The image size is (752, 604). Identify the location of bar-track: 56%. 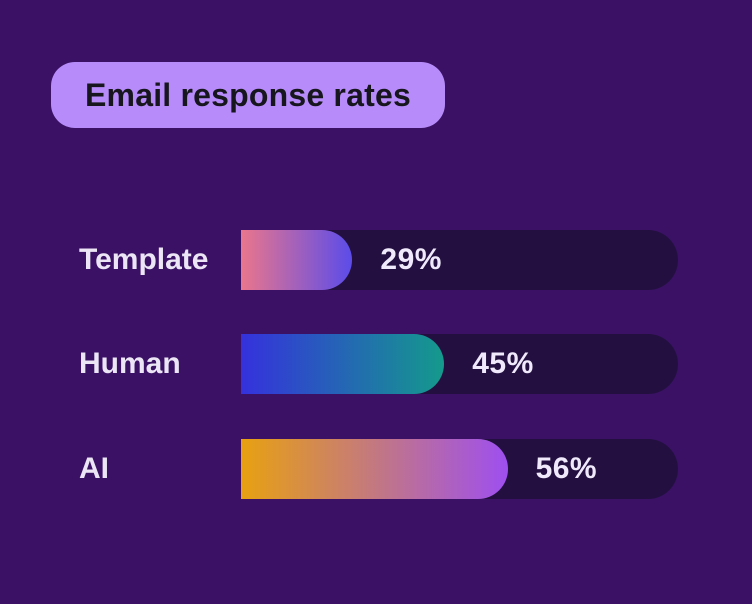
(459, 469).